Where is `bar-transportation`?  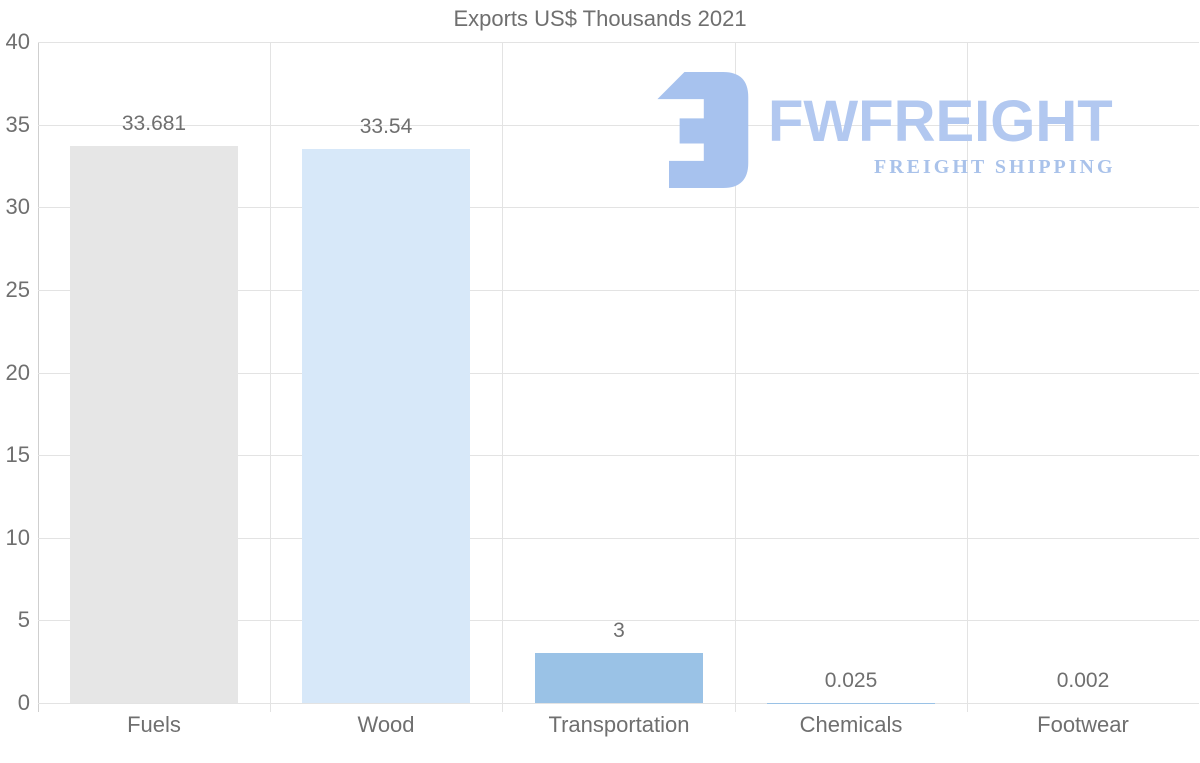 bar-transportation is located at coordinates (619, 678).